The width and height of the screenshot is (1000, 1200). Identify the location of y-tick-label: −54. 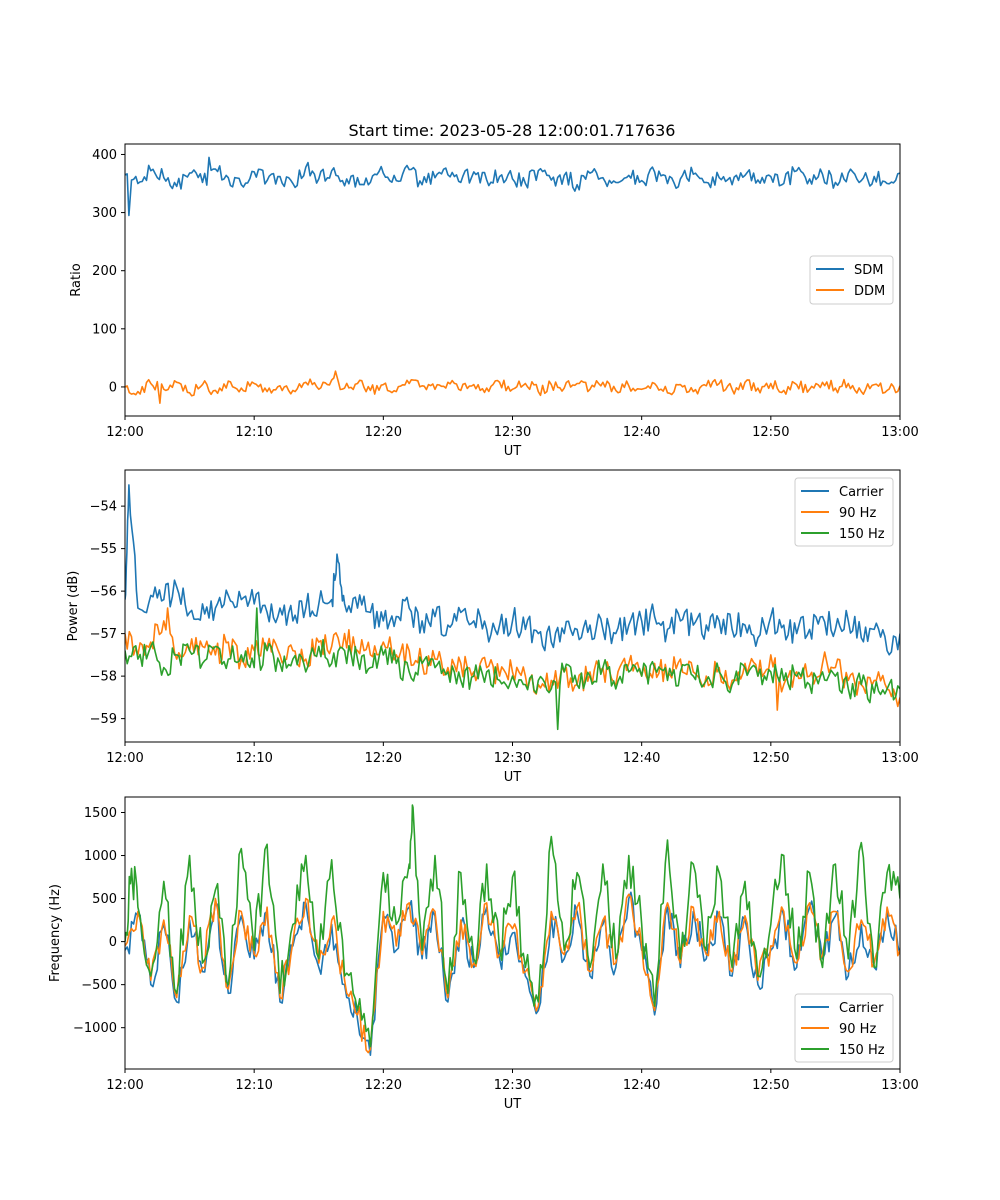
(103, 507).